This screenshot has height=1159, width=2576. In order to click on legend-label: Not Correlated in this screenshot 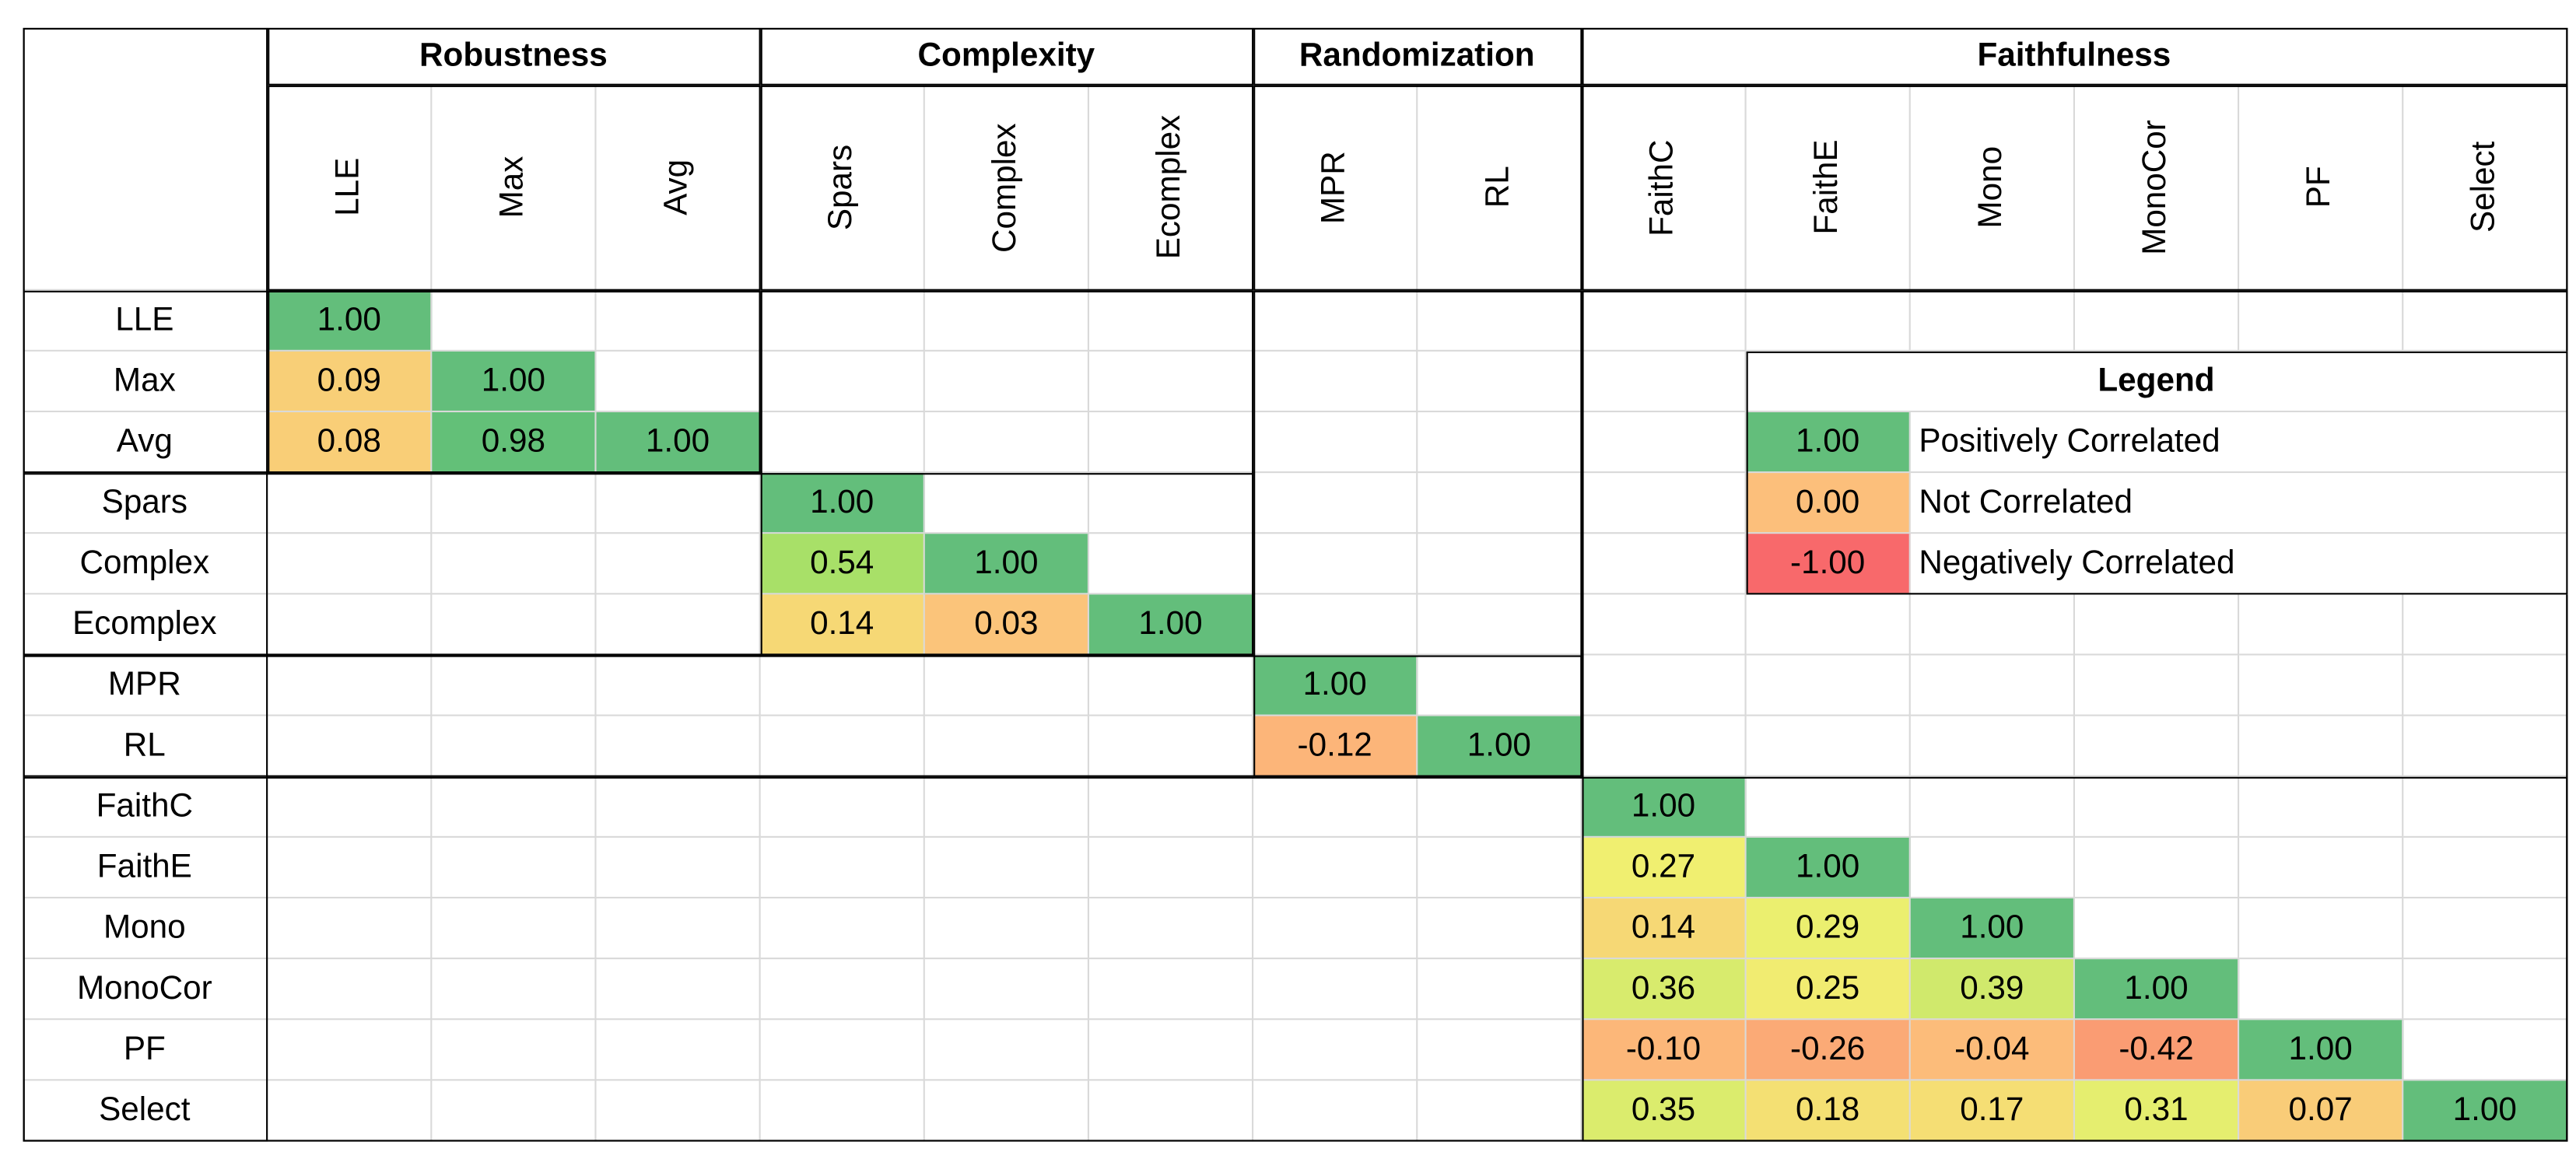, I will do `click(2239, 503)`.